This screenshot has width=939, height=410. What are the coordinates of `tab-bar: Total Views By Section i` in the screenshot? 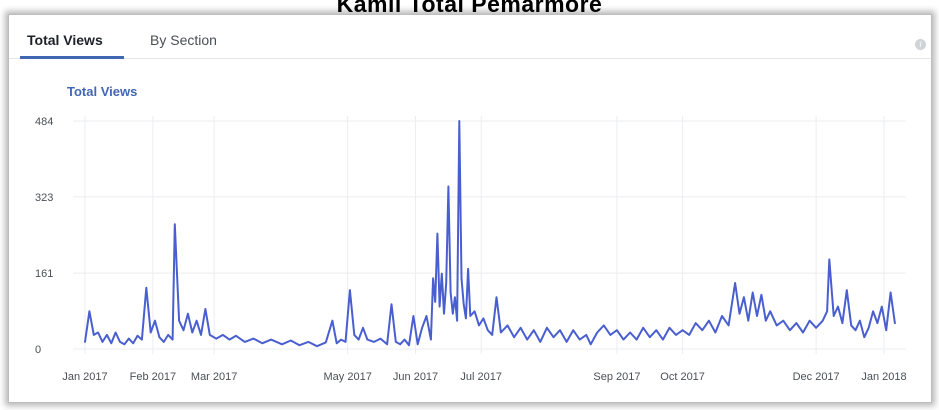 It's located at (470, 37).